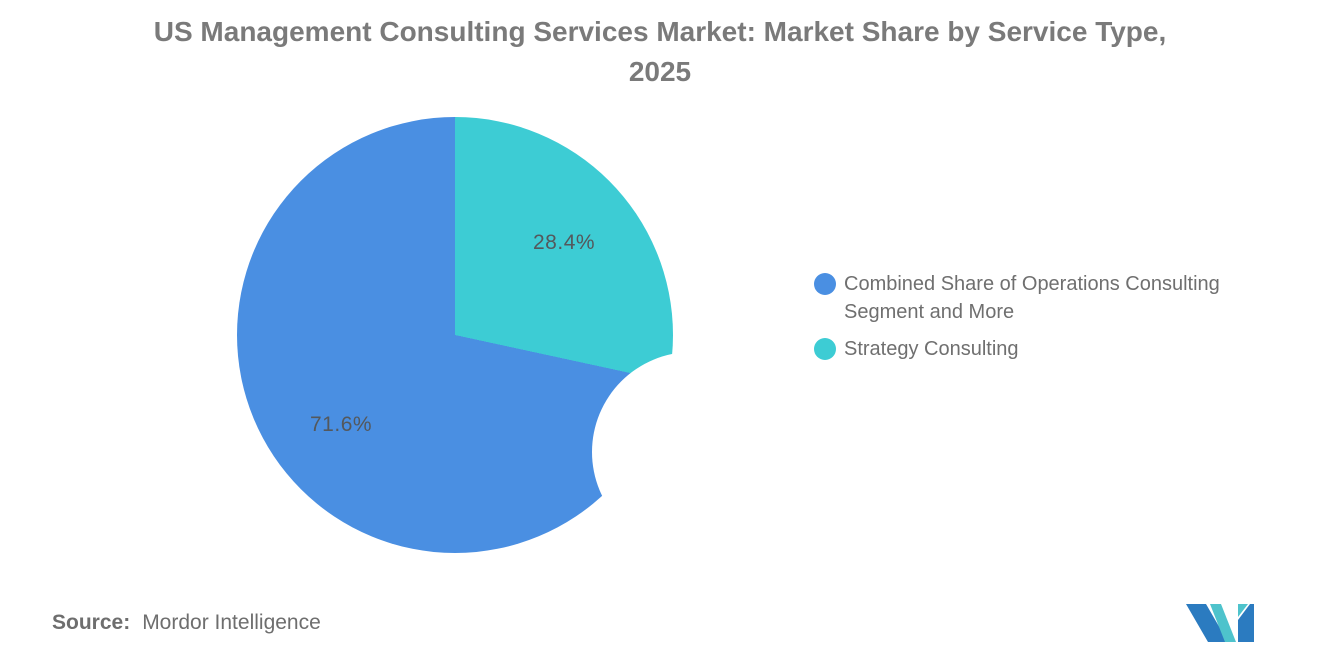  Describe the element at coordinates (825, 284) in the screenshot. I see `legend-marker-blue-circle-icon` at that location.